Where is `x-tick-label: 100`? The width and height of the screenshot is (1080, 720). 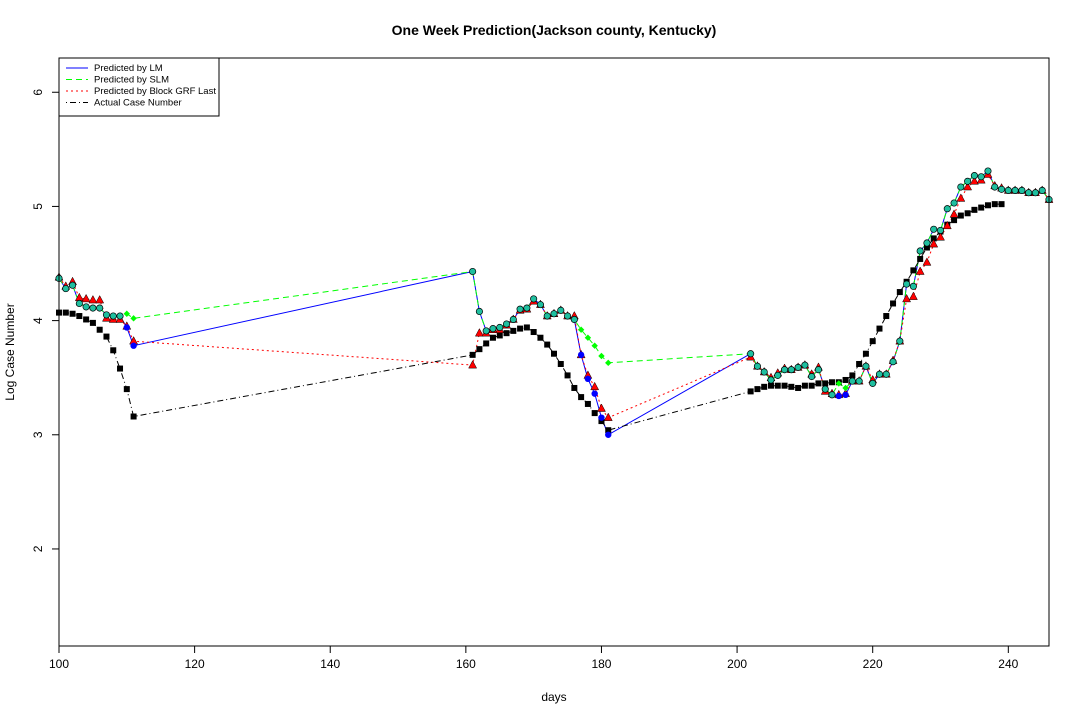
x-tick-label: 100 is located at coordinates (59, 664).